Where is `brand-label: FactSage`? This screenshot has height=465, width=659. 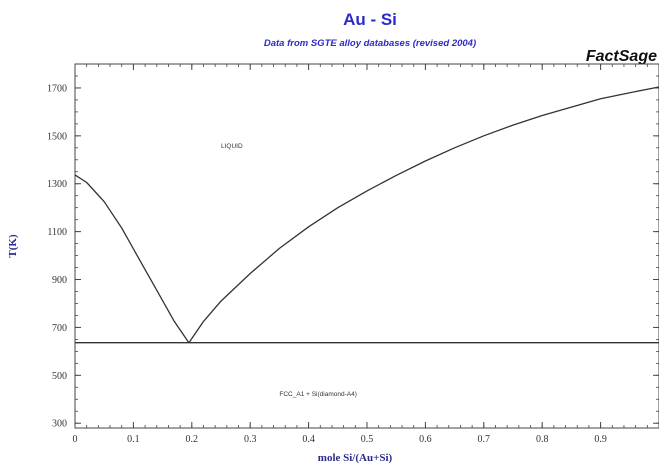 brand-label: FactSage is located at coordinates (621, 56).